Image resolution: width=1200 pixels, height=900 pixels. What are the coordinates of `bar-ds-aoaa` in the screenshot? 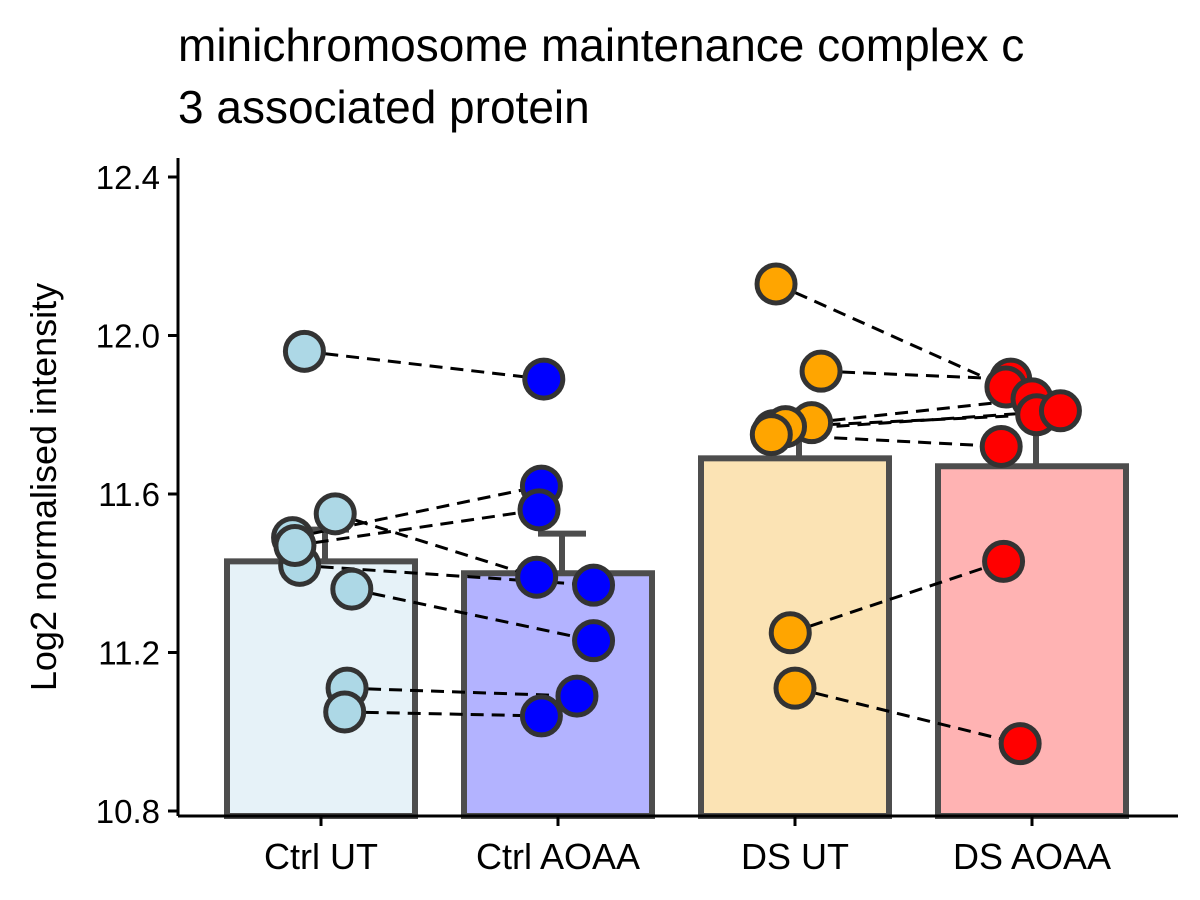 It's located at (1032, 641).